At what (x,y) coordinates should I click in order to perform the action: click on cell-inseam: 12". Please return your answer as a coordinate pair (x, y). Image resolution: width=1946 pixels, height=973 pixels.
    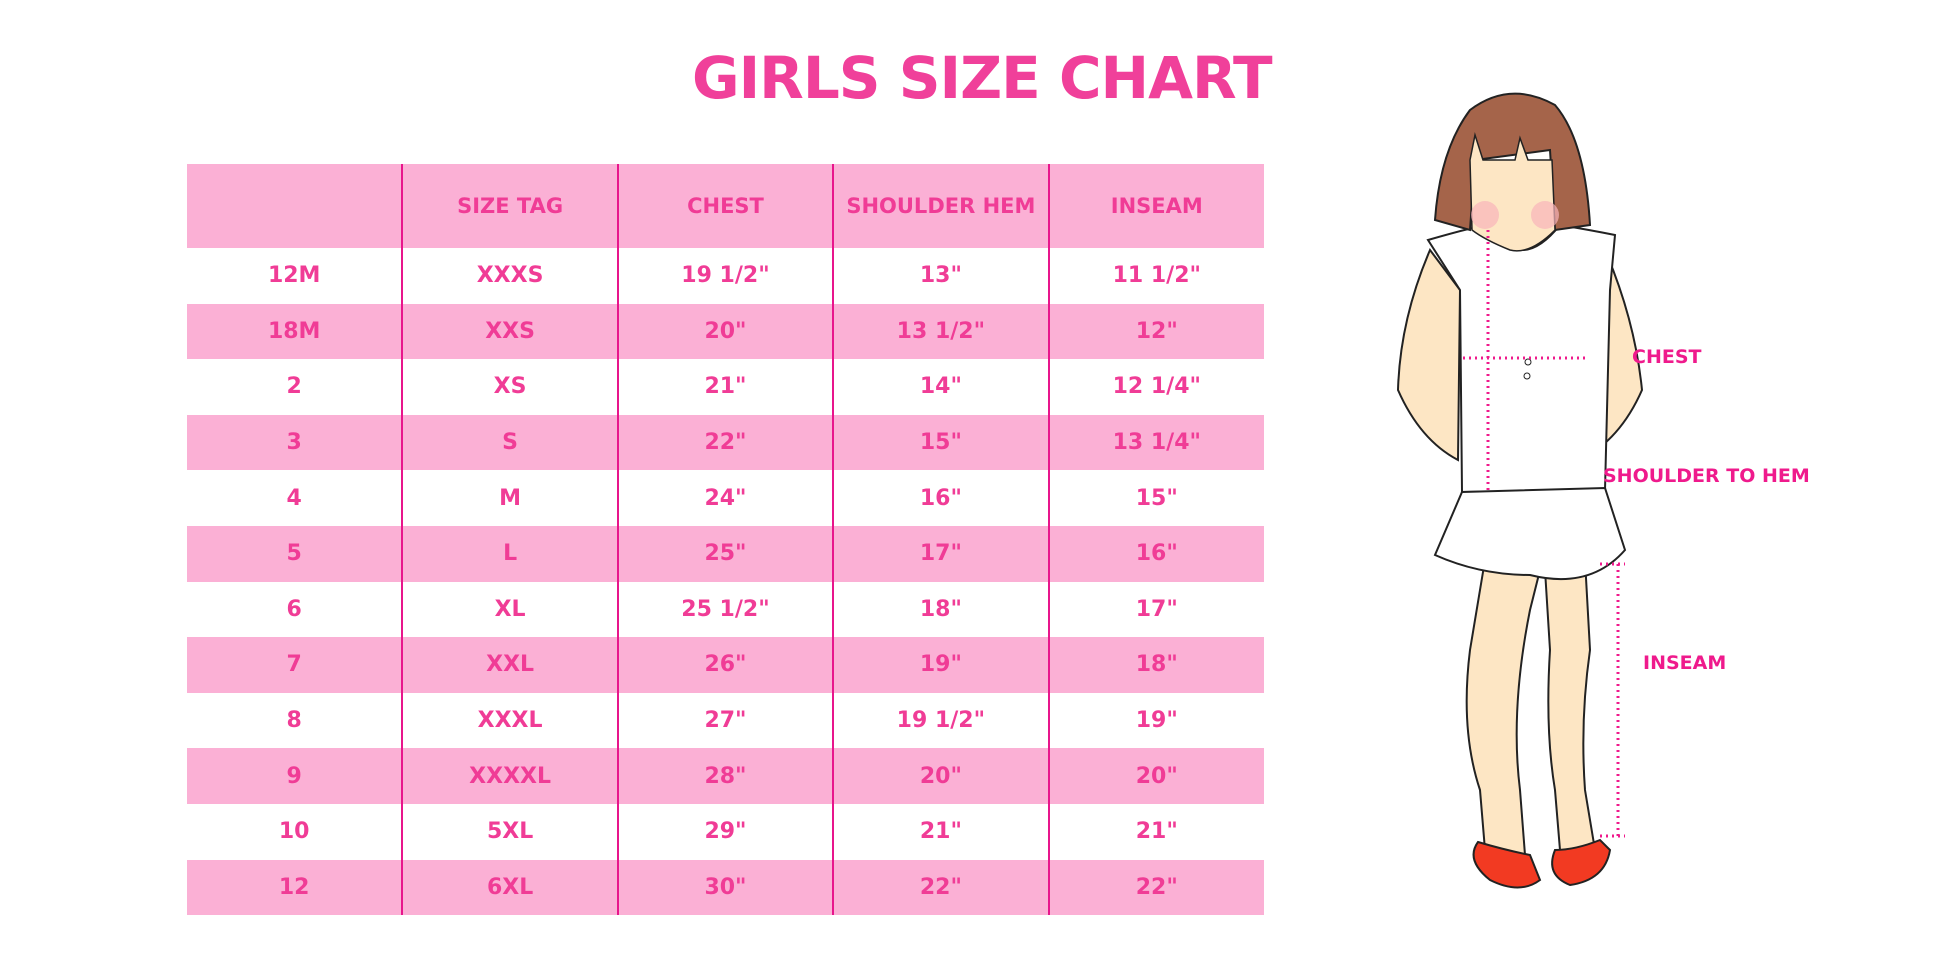
    Looking at the image, I should click on (1155, 331).